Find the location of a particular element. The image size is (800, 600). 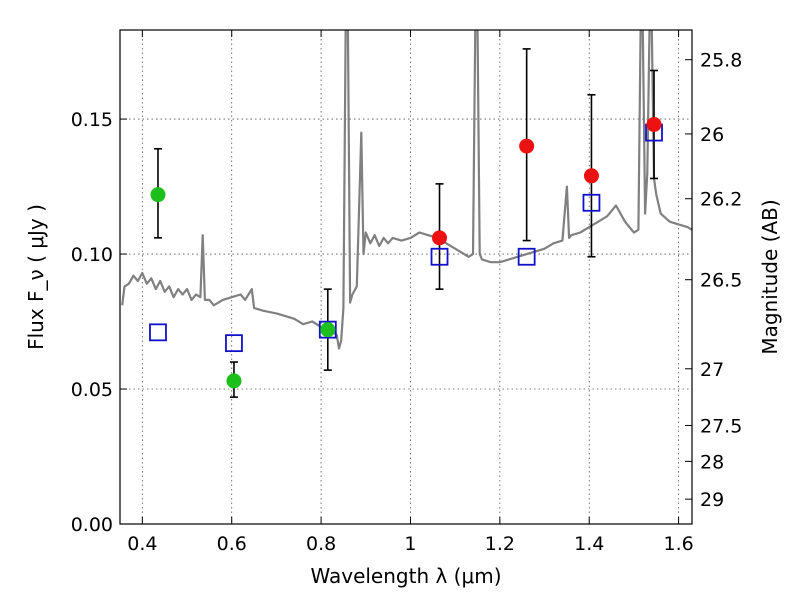

x-tick-label: 0.6 is located at coordinates (232, 544).